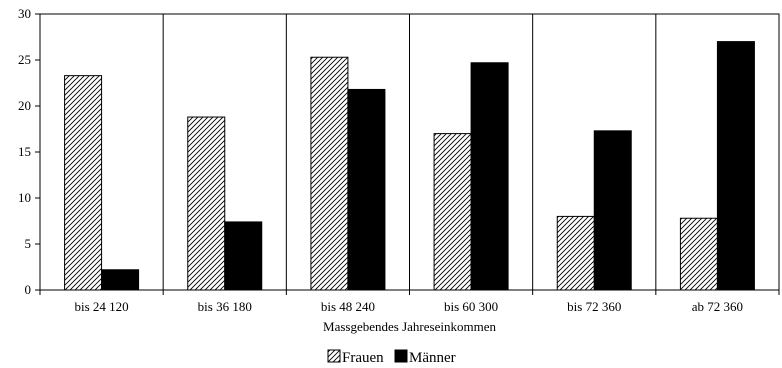 The width and height of the screenshot is (782, 368). I want to click on y-tick-label: 0, so click(28, 289).